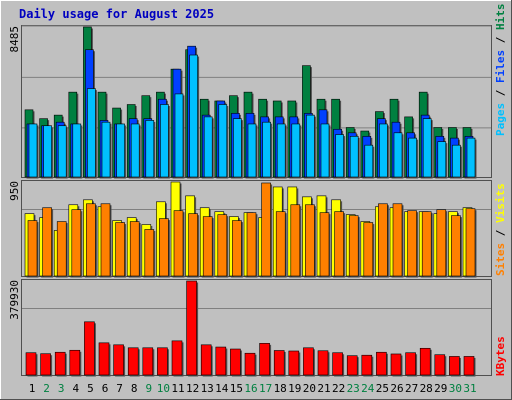 The width and height of the screenshot is (512, 400). Describe the element at coordinates (265, 388) in the screenshot. I see `day-label: 17` at that location.